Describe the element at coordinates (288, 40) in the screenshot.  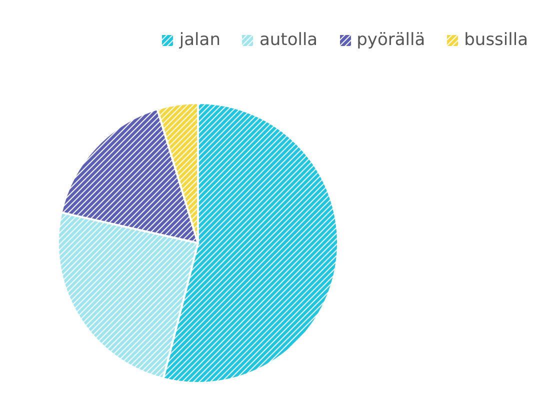
I see `legend-label: autolla` at that location.